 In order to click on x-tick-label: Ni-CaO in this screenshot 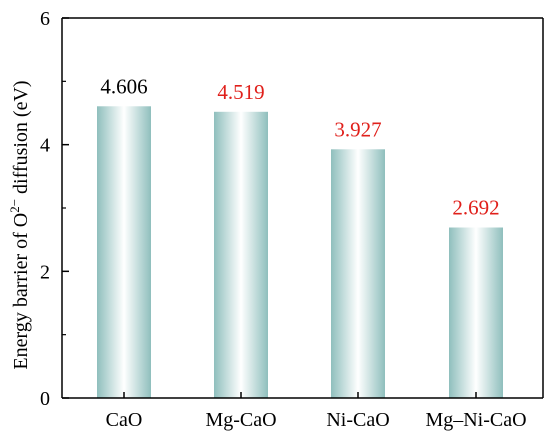, I will do `click(357, 420)`.